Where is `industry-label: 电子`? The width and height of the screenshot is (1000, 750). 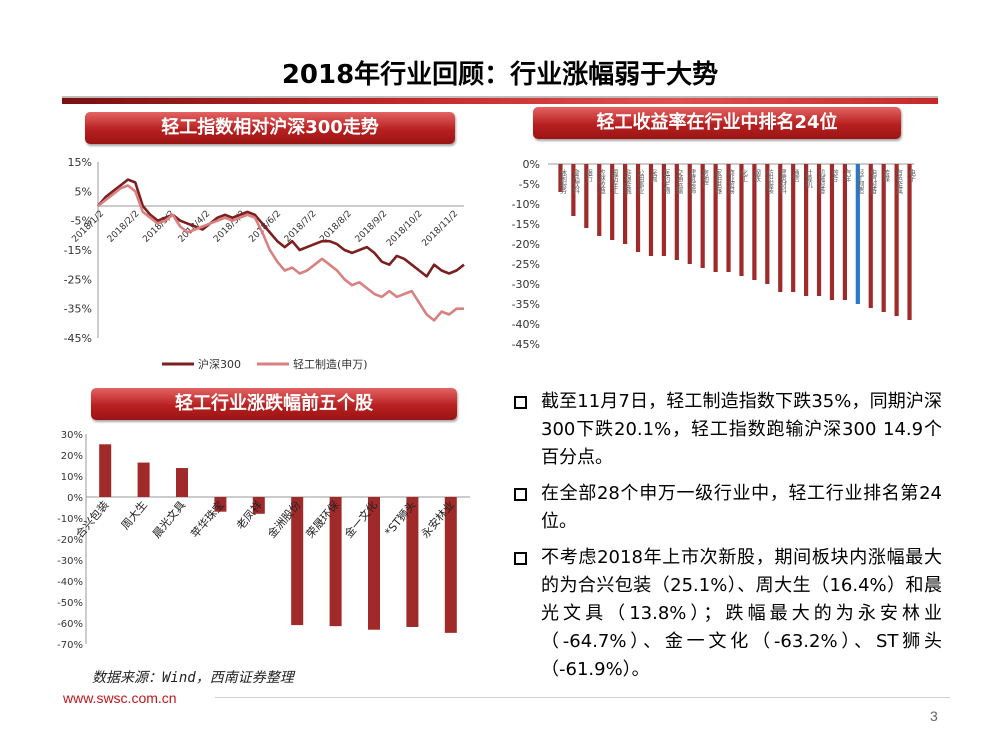
industry-label: 电子 is located at coordinates (913, 175).